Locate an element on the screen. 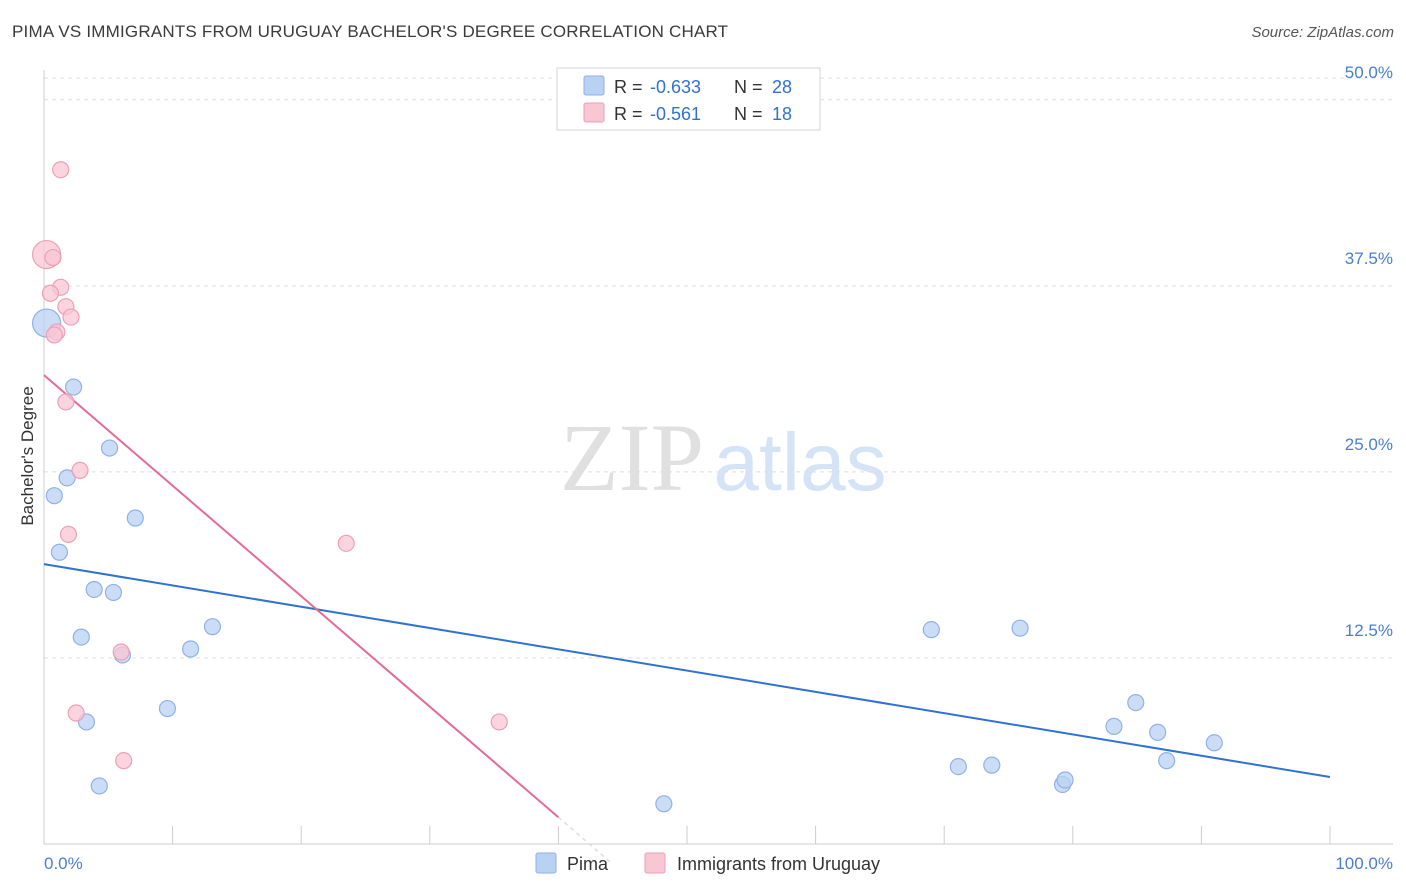 This screenshot has height=892, width=1406. bottom-legend-label-pima: Pima is located at coordinates (588, 864).